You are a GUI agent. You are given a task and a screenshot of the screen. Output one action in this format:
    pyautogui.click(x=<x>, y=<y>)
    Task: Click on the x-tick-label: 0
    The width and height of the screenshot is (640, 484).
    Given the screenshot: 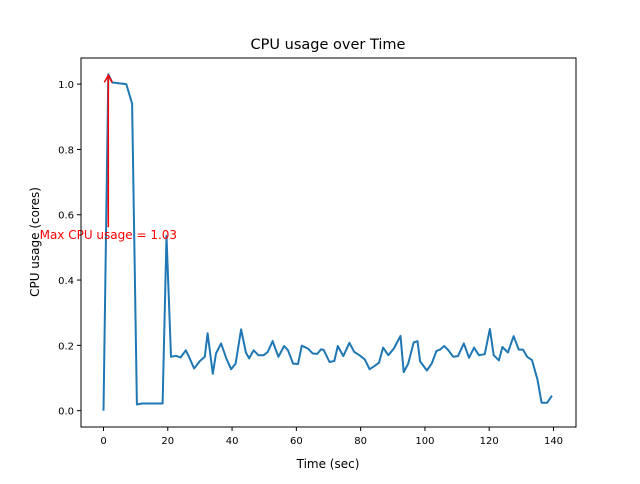 What is the action you would take?
    pyautogui.click(x=103, y=441)
    